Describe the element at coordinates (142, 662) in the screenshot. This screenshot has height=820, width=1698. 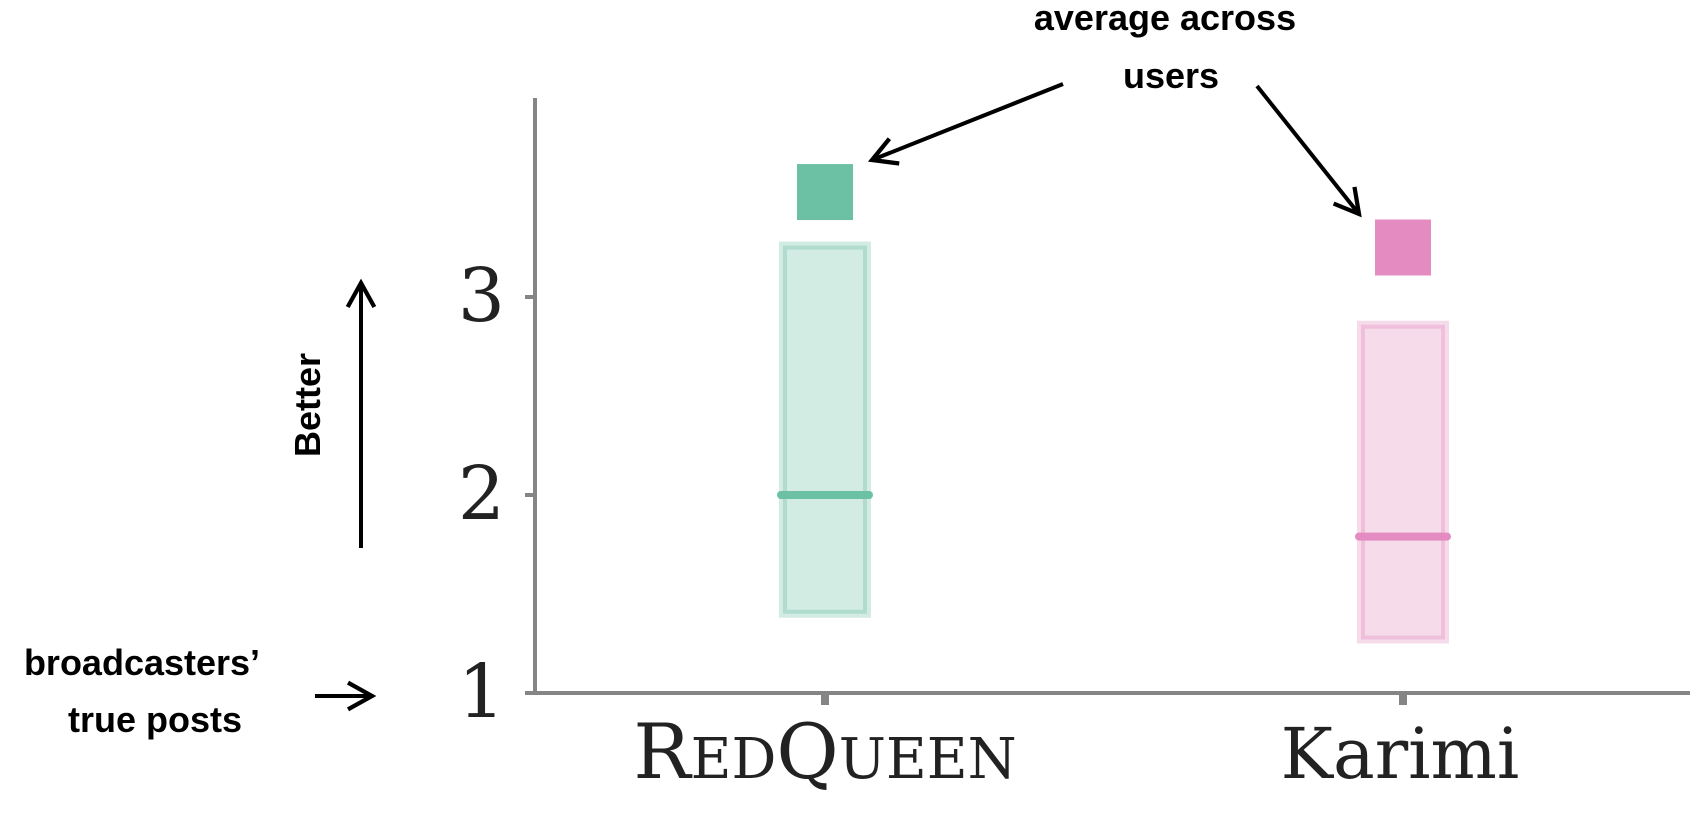
I see `baseline-annotation-line1: broadcasters’` at that location.